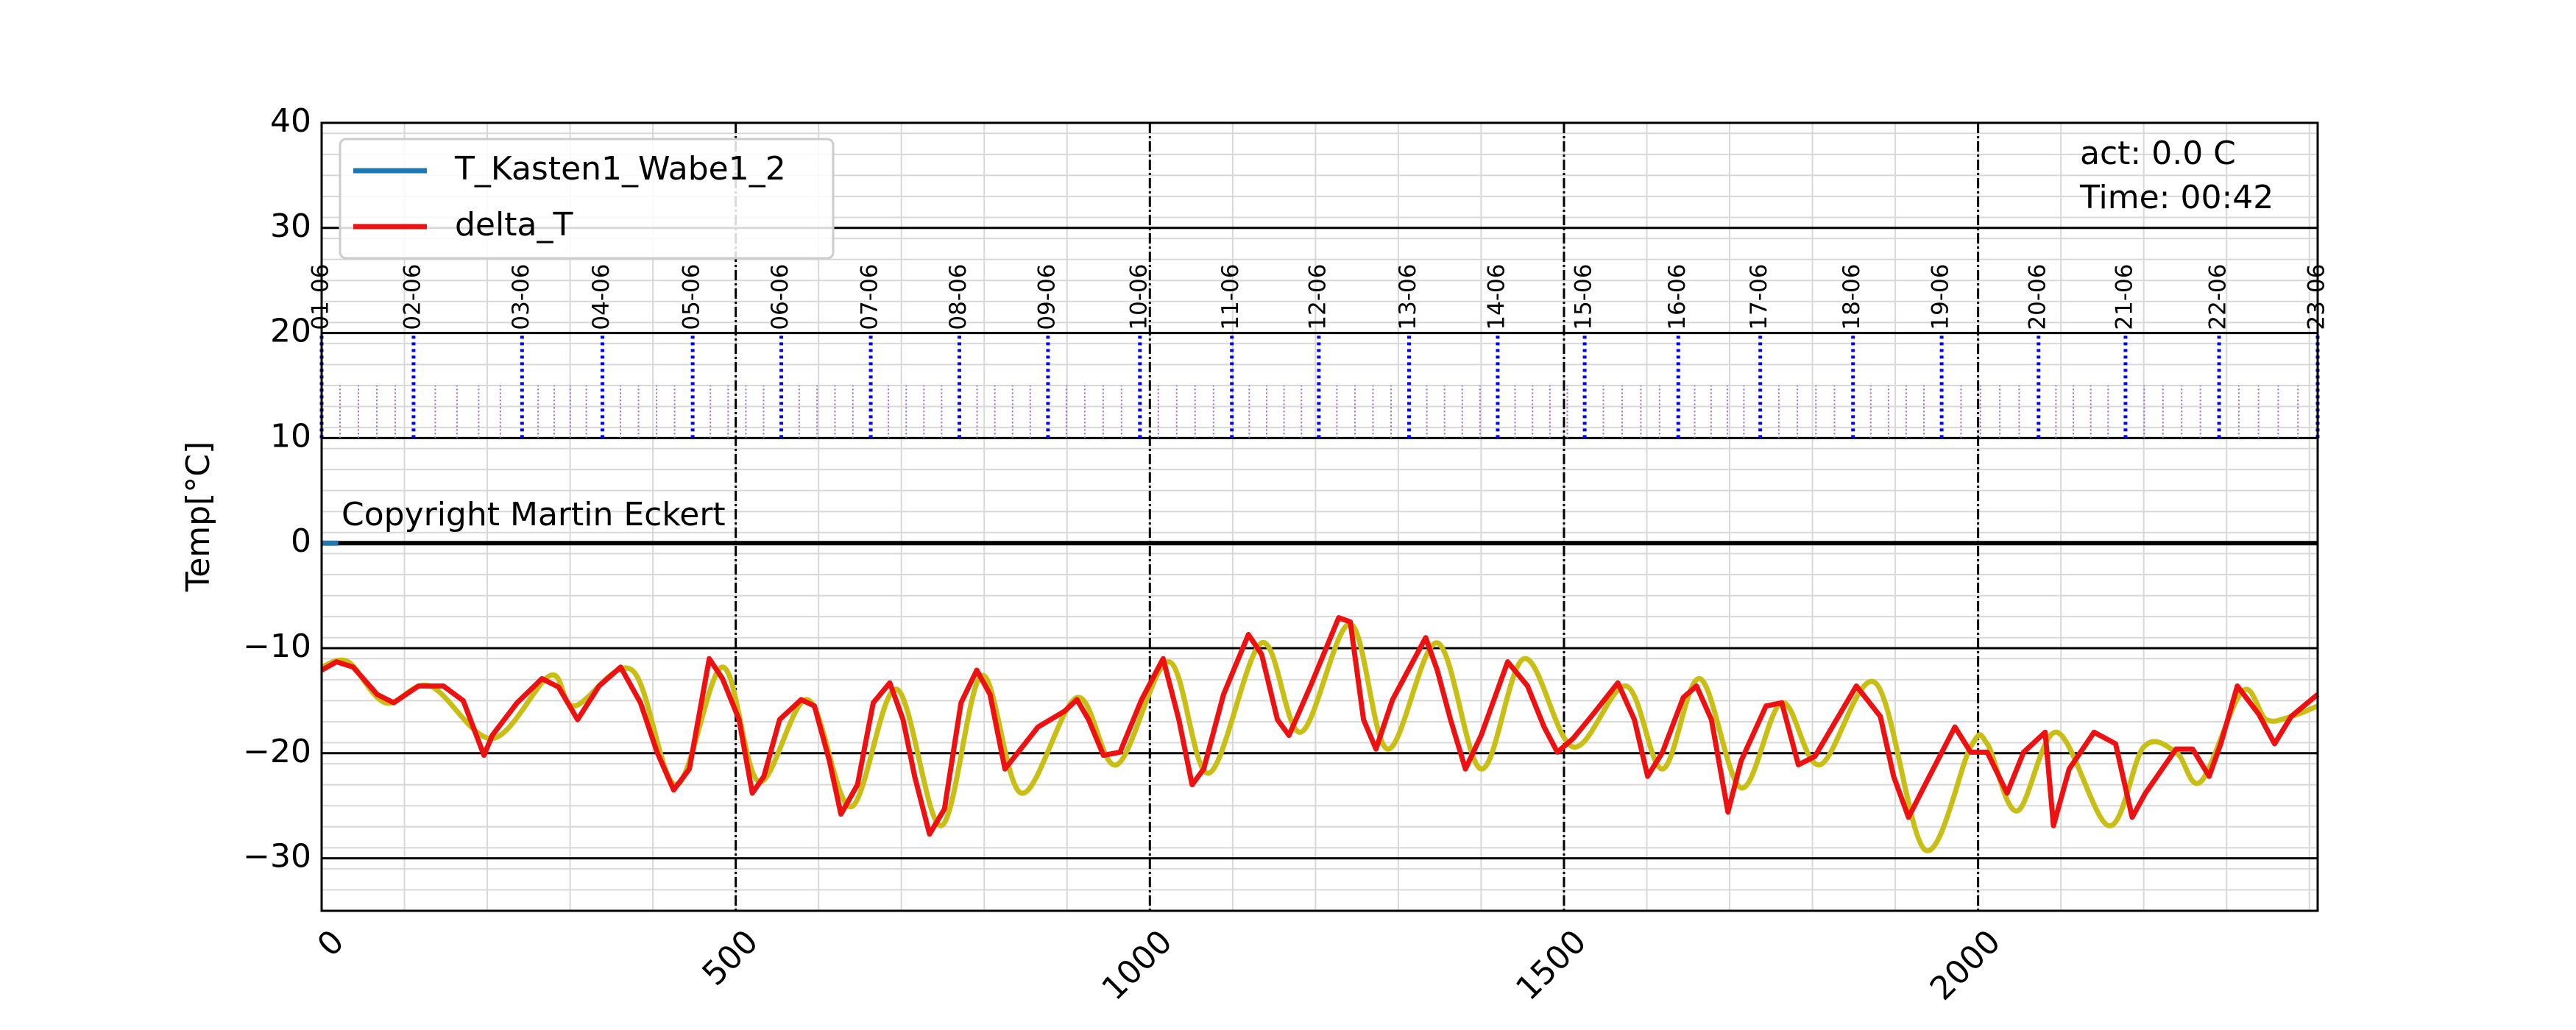  What do you see at coordinates (1677, 297) in the screenshot?
I see `day-label: 16-06` at bounding box center [1677, 297].